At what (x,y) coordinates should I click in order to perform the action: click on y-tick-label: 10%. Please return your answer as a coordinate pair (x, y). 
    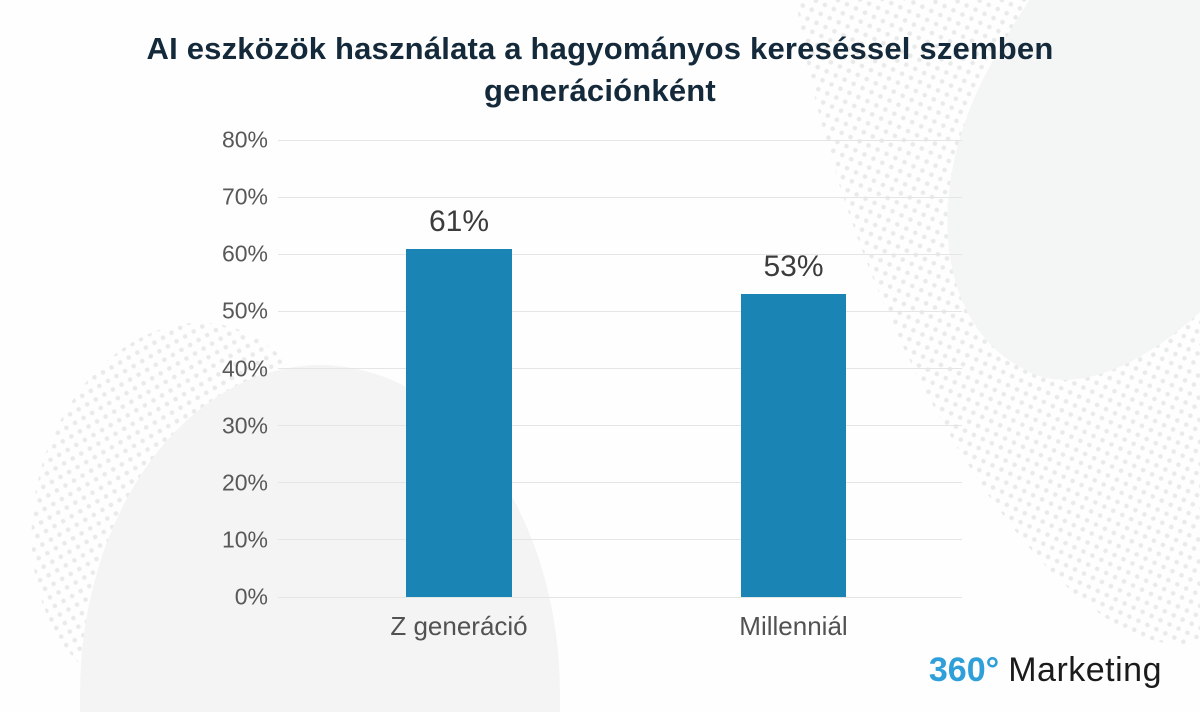
    Looking at the image, I should click on (244, 539).